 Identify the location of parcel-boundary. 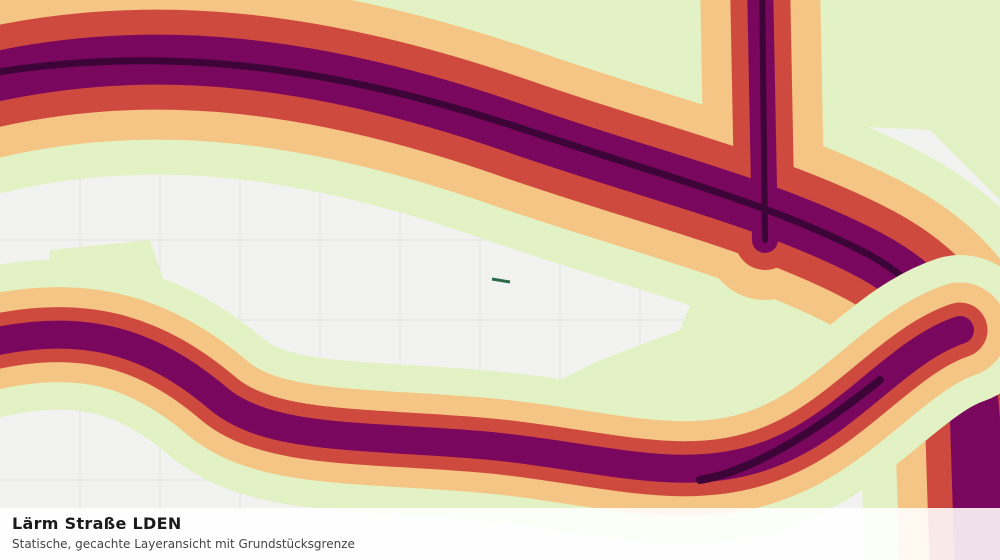
(501, 280).